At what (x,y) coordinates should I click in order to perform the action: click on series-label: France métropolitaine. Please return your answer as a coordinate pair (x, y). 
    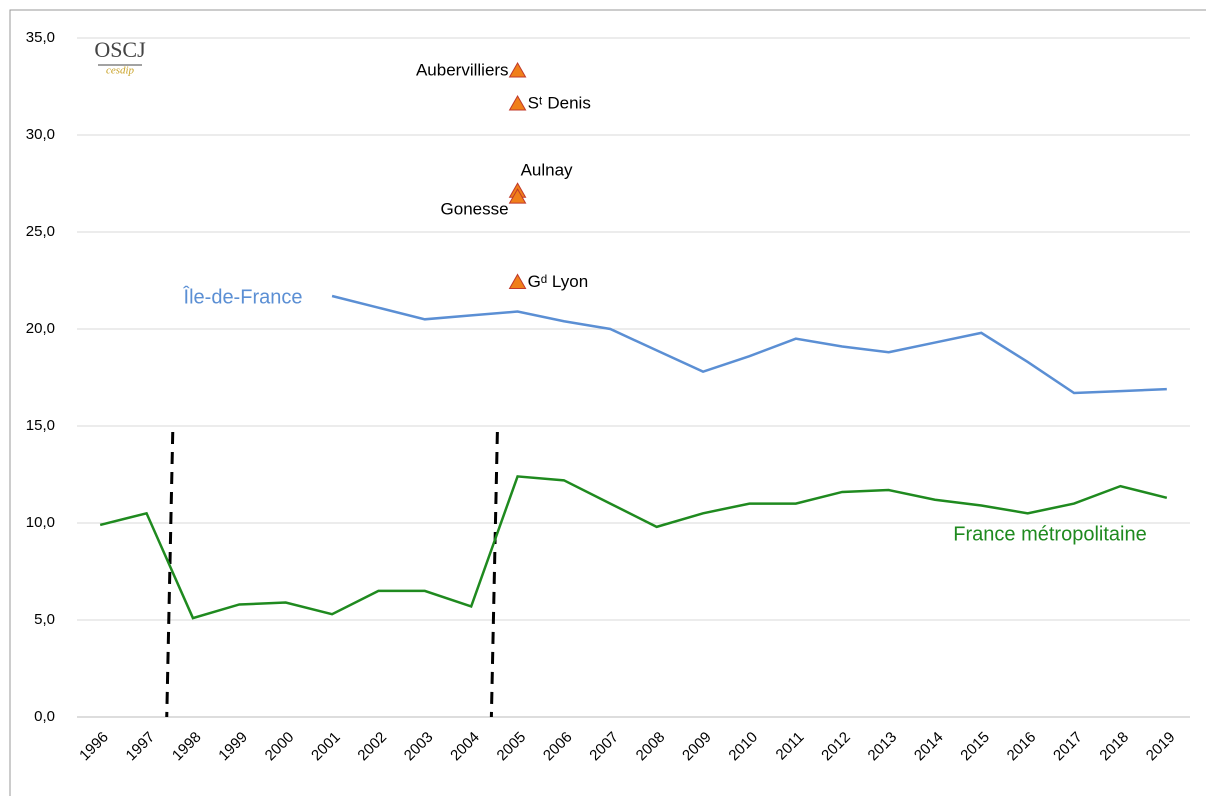
    Looking at the image, I should click on (1049, 534).